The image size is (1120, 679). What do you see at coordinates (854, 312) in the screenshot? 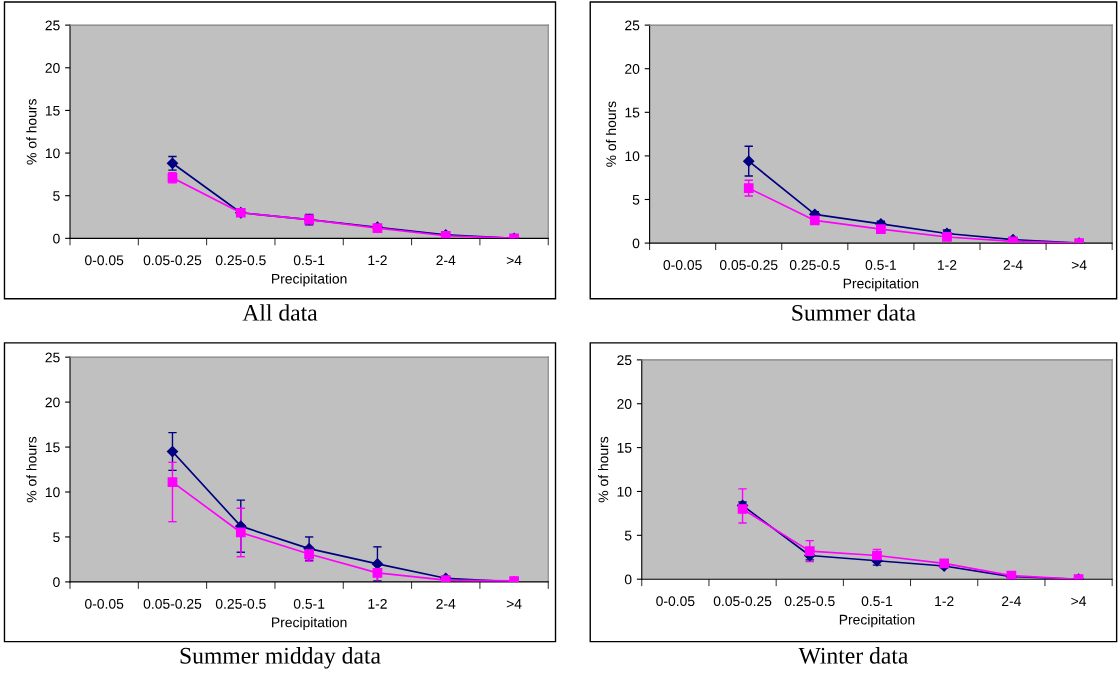
I see `text: Summer data` at bounding box center [854, 312].